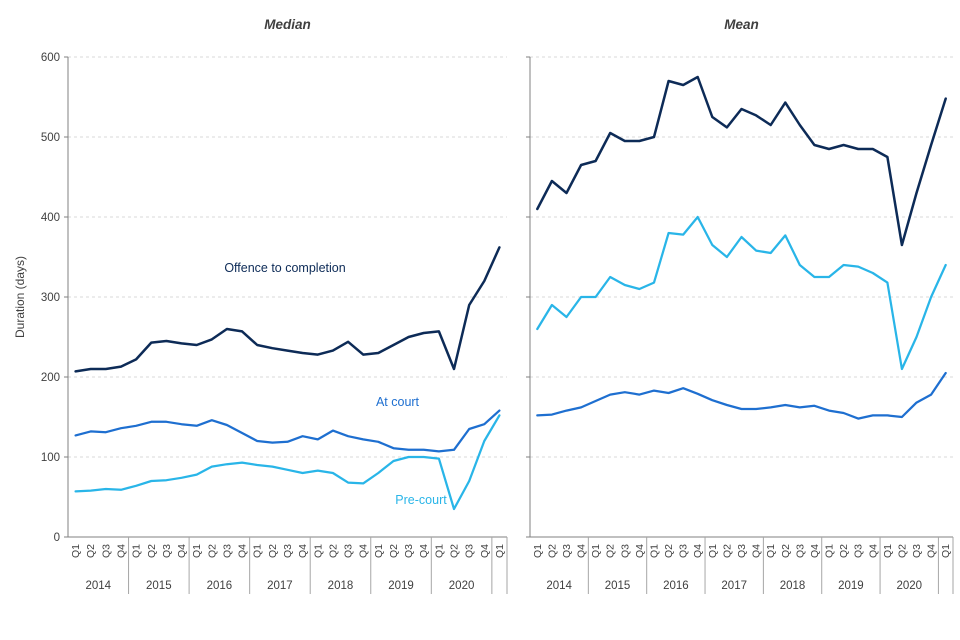 This screenshot has height=640, width=960. I want to click on y-tick-label: 200, so click(50, 378).